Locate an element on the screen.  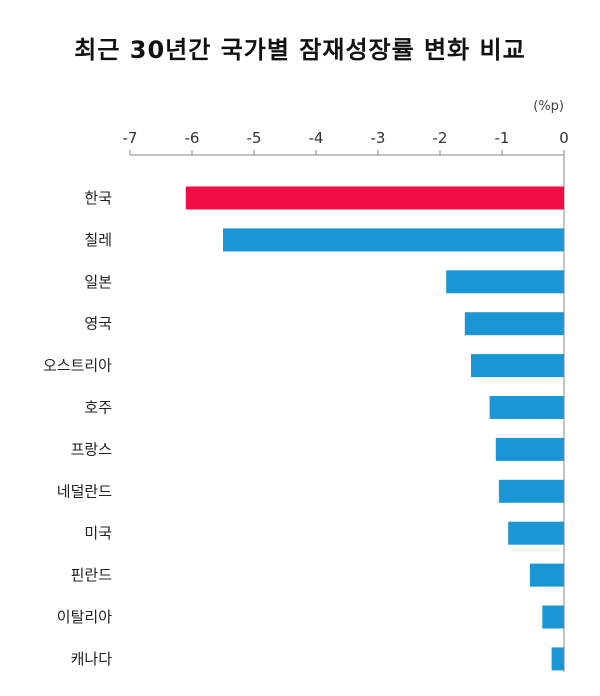
category-label: 프랑스 is located at coordinates (92, 449).